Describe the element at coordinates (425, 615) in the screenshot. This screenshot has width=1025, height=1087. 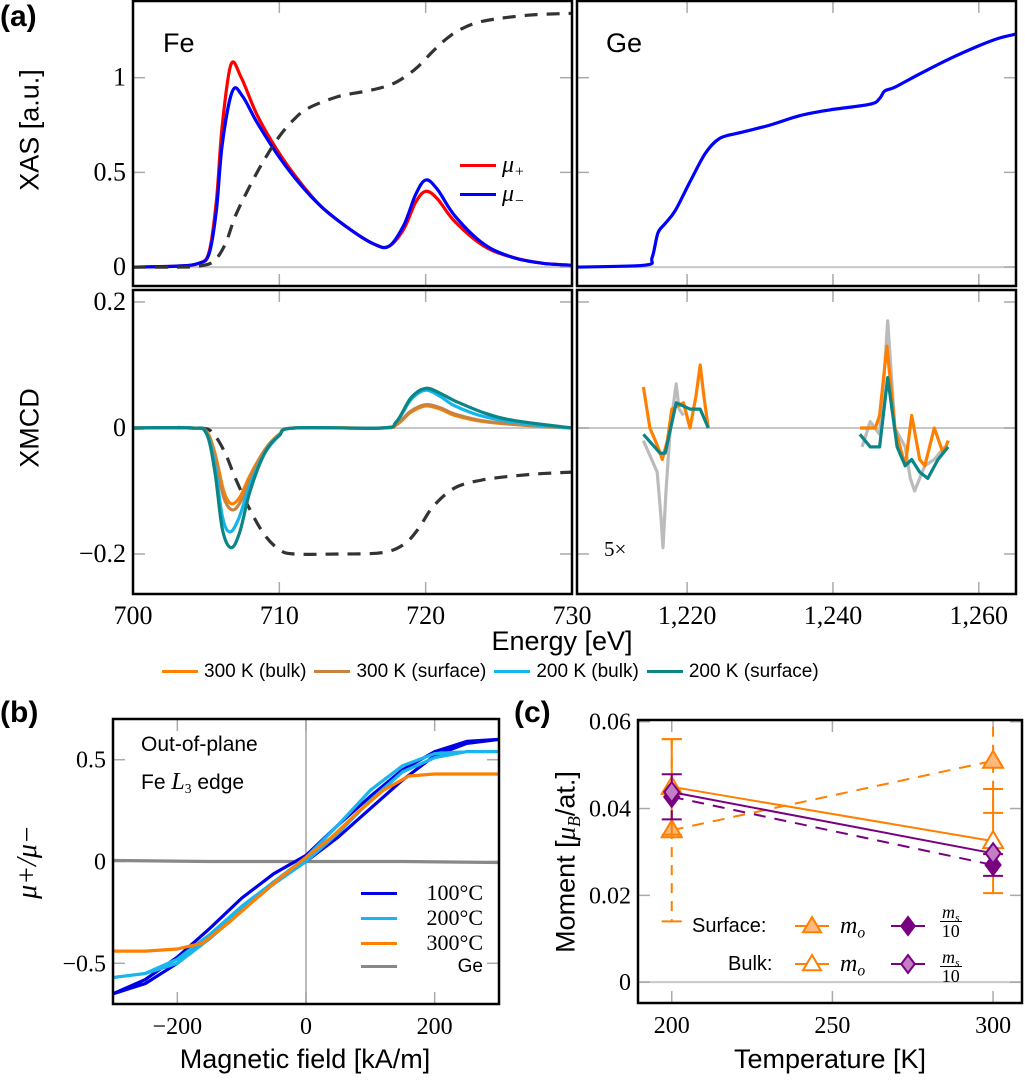
I see `x-tick-label: 720` at that location.